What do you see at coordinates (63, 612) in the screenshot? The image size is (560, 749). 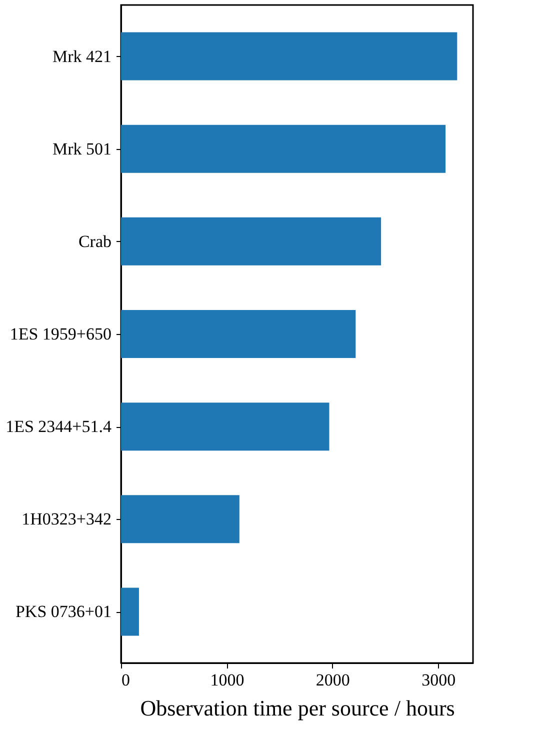 I see `y-tick-label: PKS 0736+01` at bounding box center [63, 612].